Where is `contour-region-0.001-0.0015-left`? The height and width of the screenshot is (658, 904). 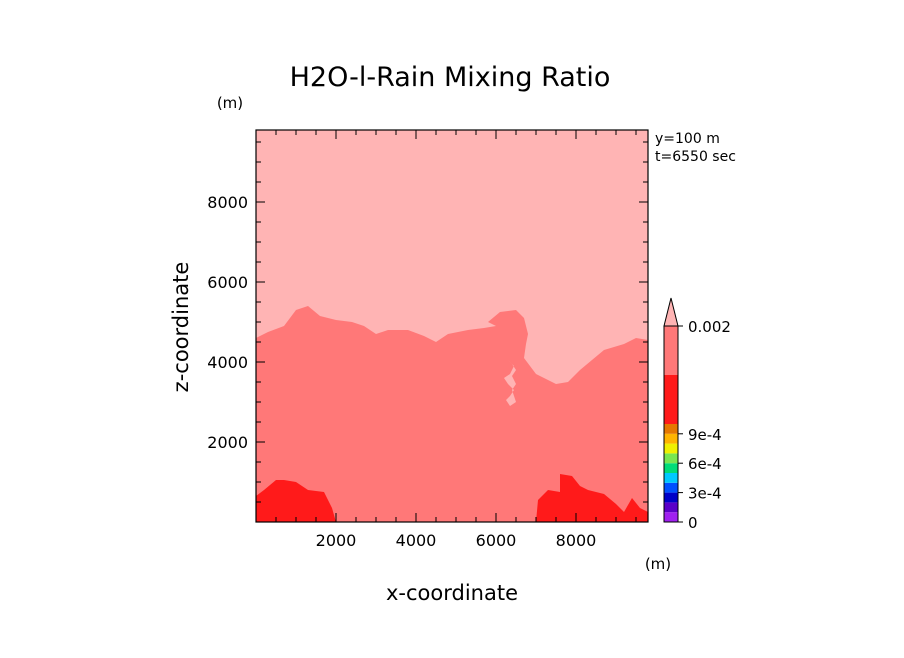
contour-region-0.001-0.0015-left is located at coordinates (296, 501).